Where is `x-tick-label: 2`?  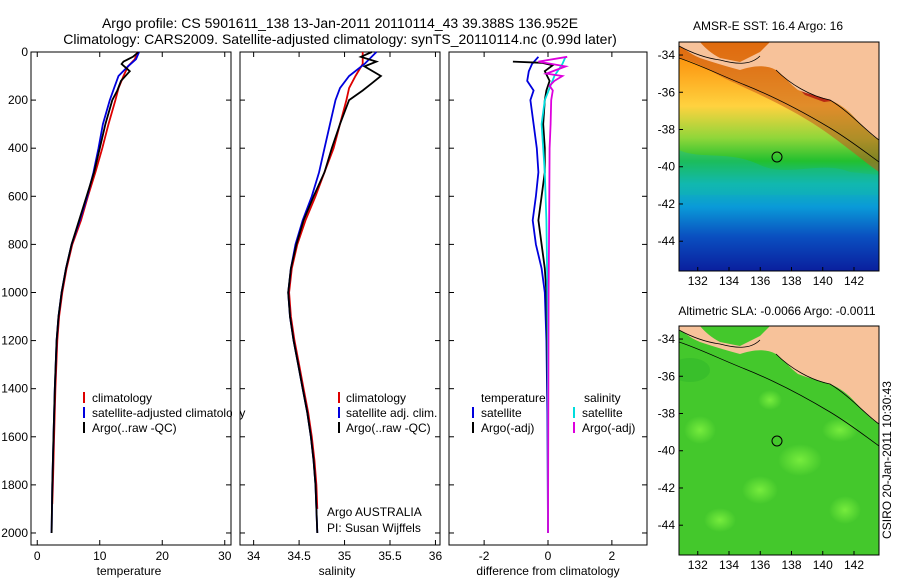 x-tick-label: 2 is located at coordinates (612, 556).